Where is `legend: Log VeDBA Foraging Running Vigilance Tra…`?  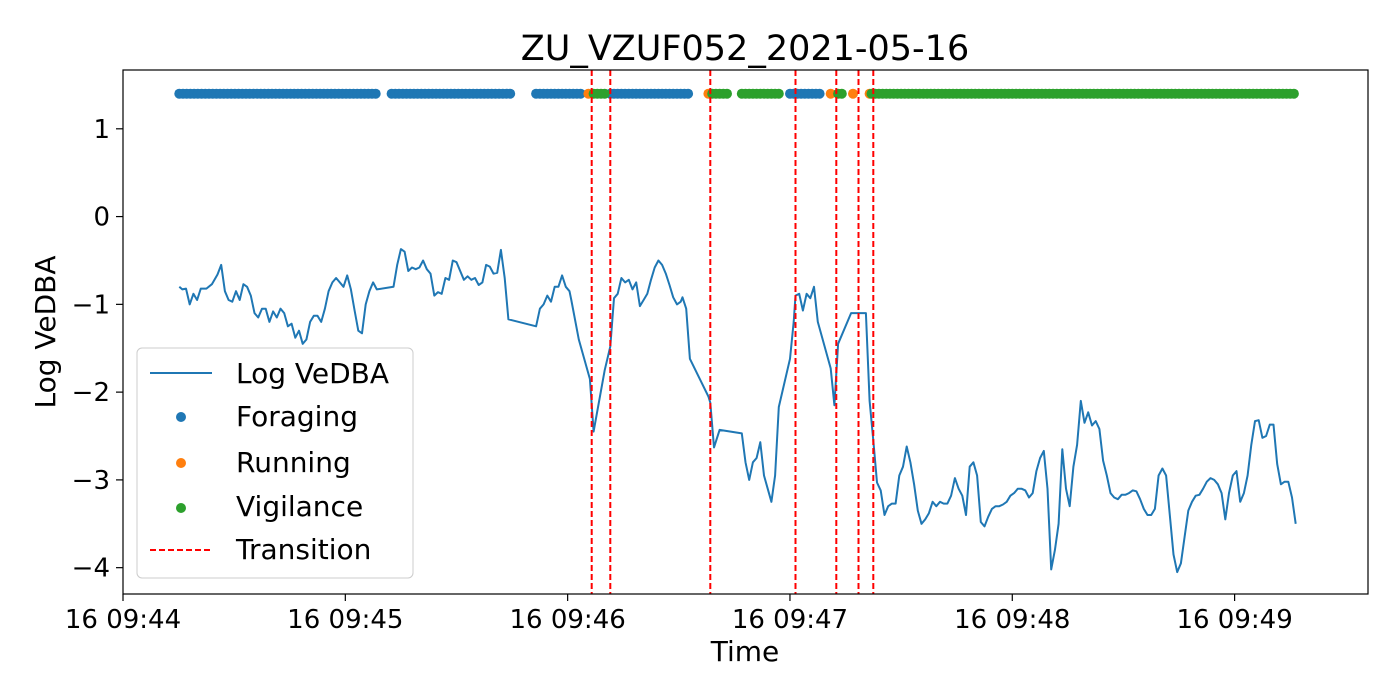
legend: Log VeDBA Foraging Running Vigilance Tra… is located at coordinates (275, 463).